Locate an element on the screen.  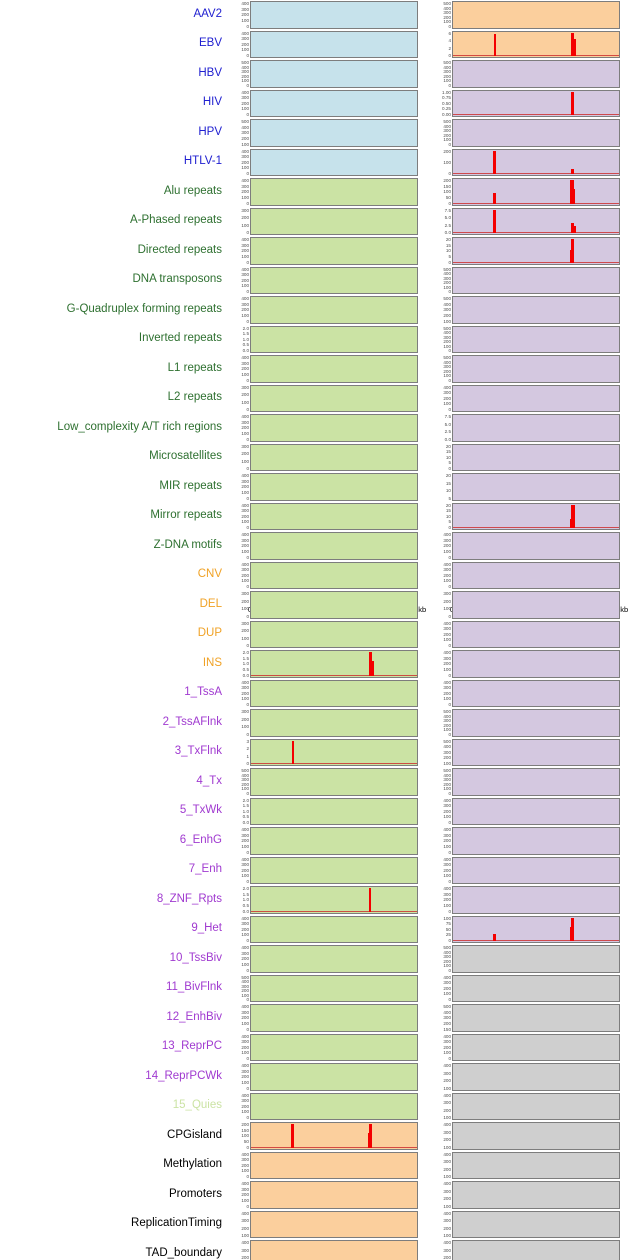
track-label-6-enhg: 6_EnhG is located at coordinates (200, 839).